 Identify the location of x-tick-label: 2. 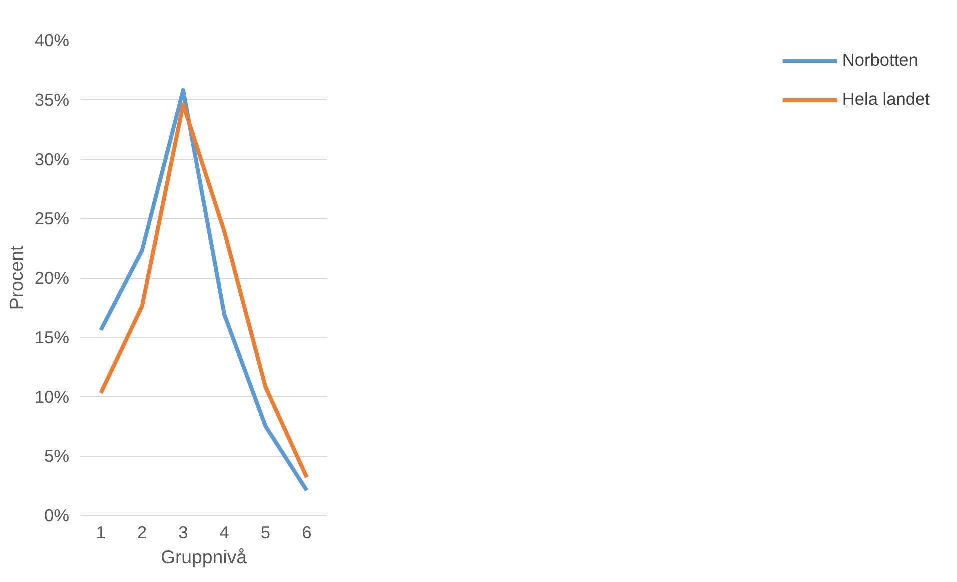
(142, 532).